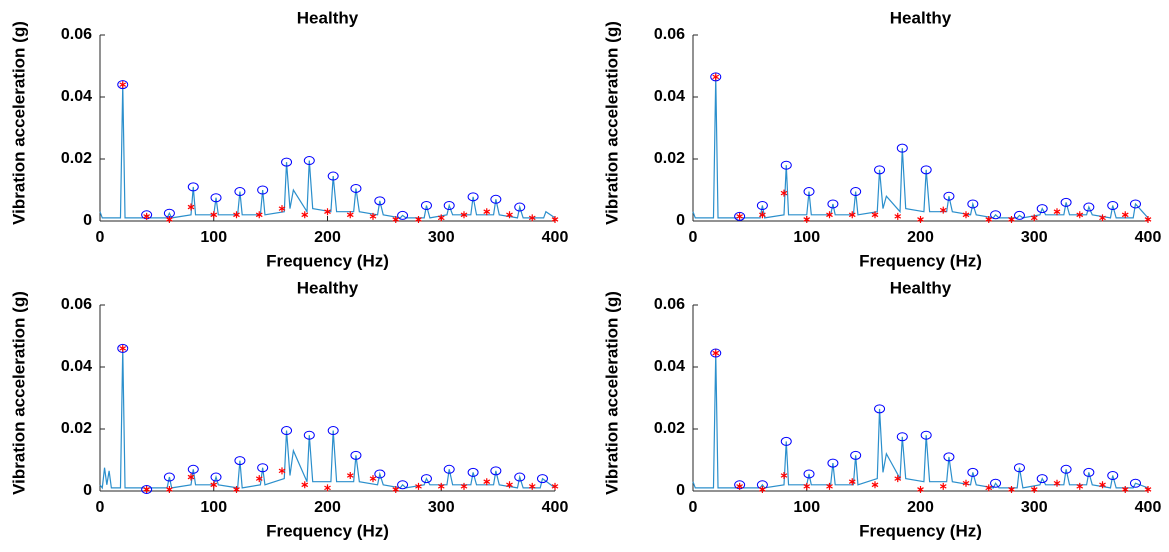 The height and width of the screenshot is (552, 1169). I want to click on chart-title: Healthy, so click(328, 287).